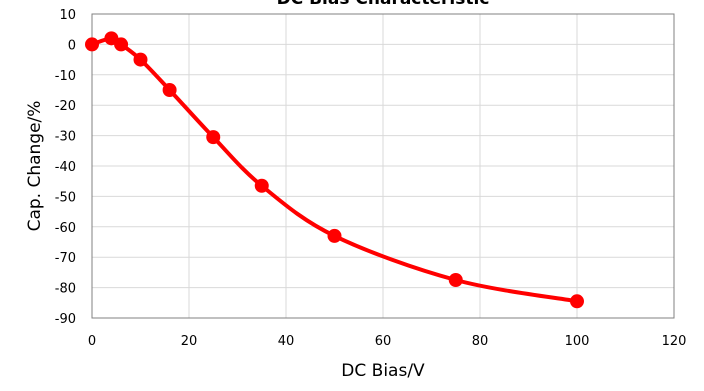 The height and width of the screenshot is (391, 704). What do you see at coordinates (383, 4) in the screenshot?
I see `chart-title: DC Bias Characteristic` at bounding box center [383, 4].